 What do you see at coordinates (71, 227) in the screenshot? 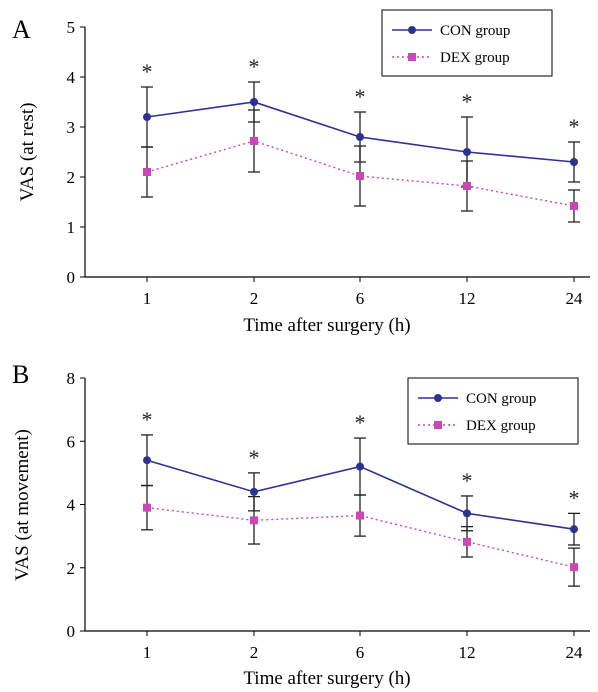
I see `y-tick-label: 1` at bounding box center [71, 227].